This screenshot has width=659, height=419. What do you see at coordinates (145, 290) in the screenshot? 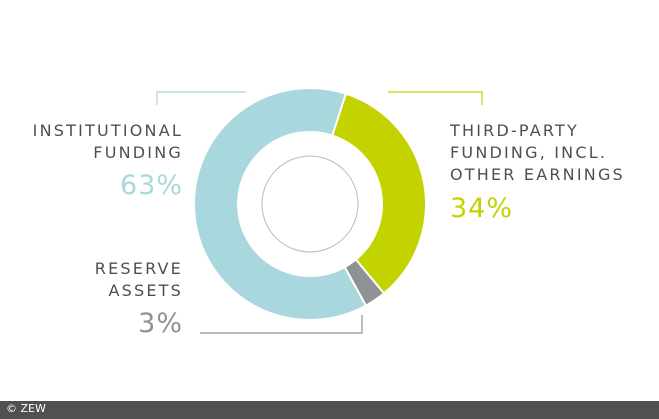
I see `reserve-label-line2: ASSETS` at bounding box center [145, 290].